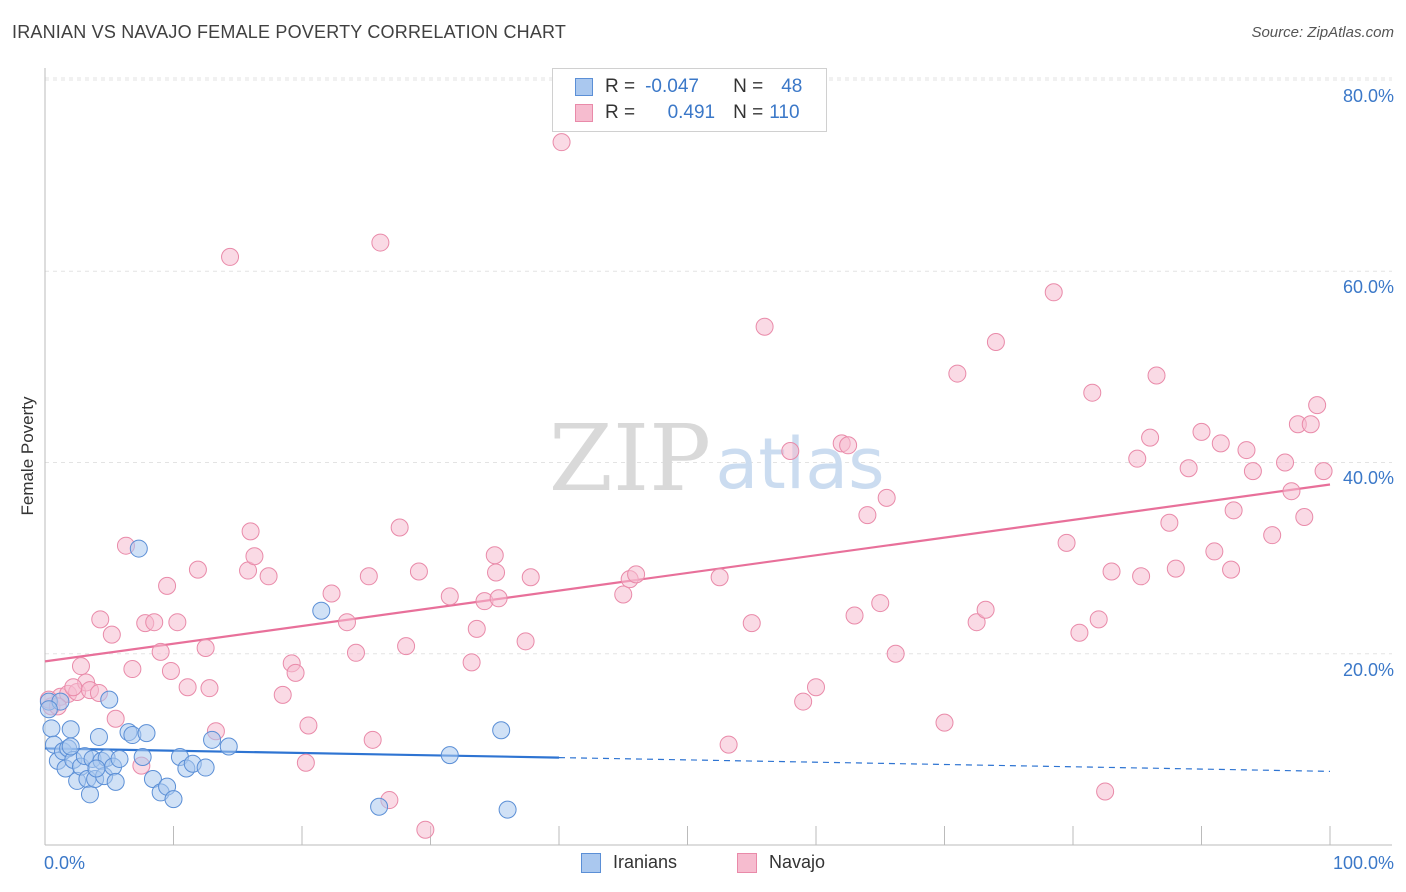 The width and height of the screenshot is (1406, 892). I want to click on correlation-legend: R = -0.047 N = 48 R = 0.491 N = 110, so click(689, 100).